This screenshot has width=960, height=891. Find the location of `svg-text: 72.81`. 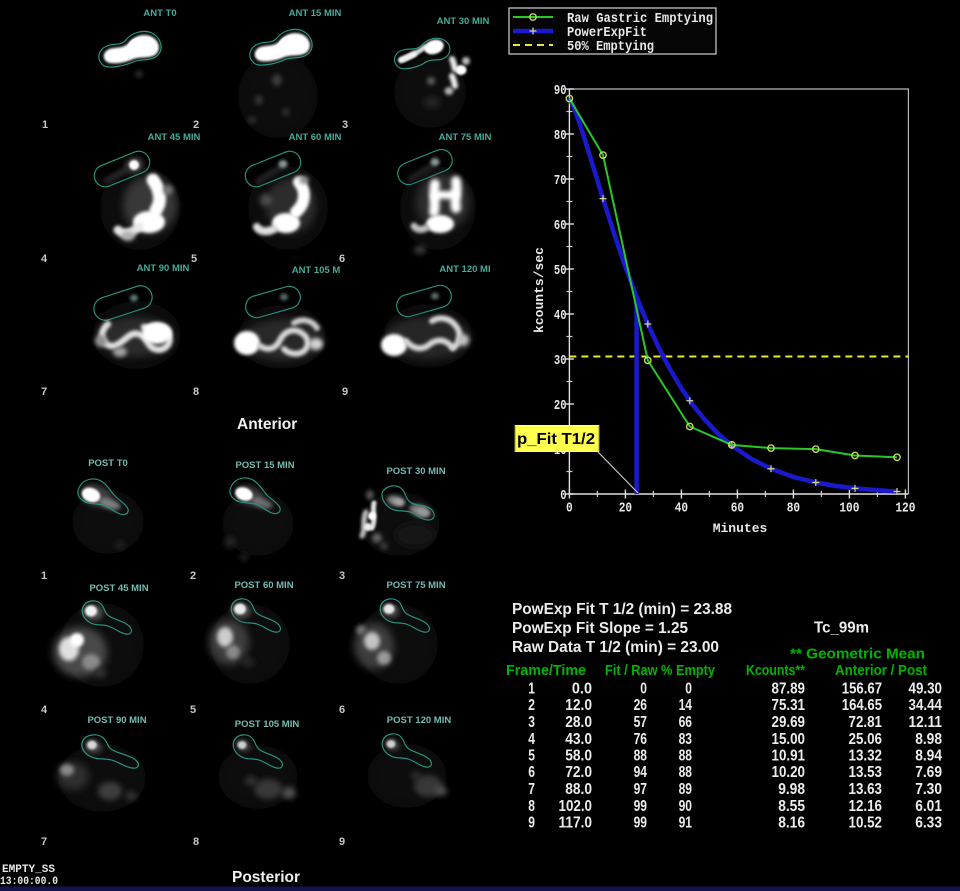

svg-text: 72.81 is located at coordinates (866, 722).